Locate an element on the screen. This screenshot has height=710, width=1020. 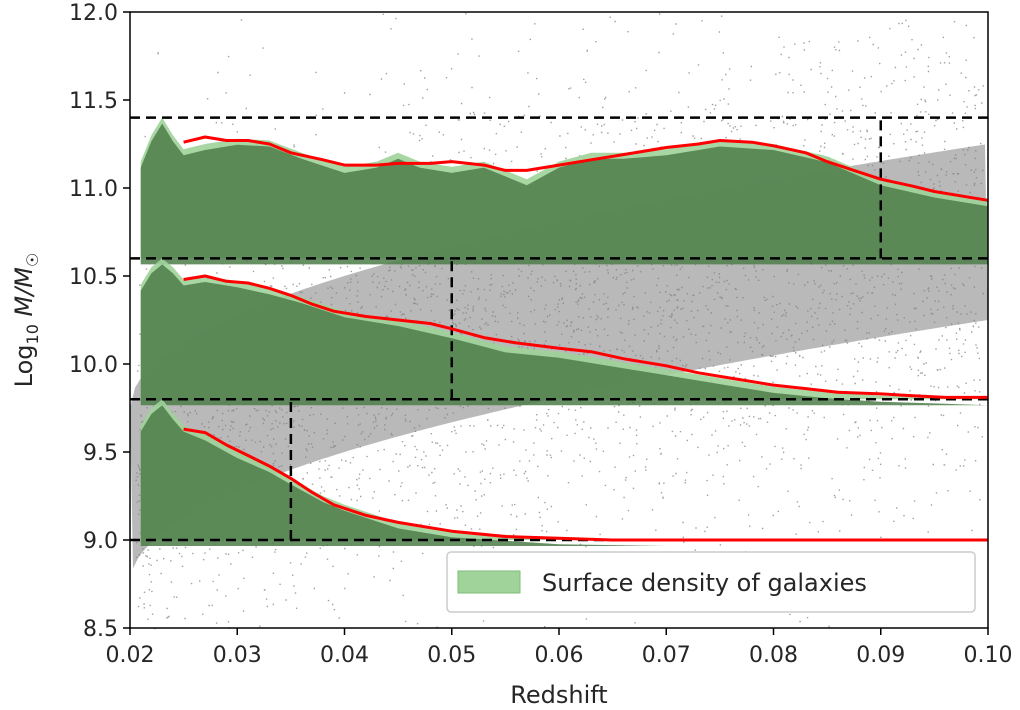
y-tick-label: 9.0 is located at coordinates (100, 541).